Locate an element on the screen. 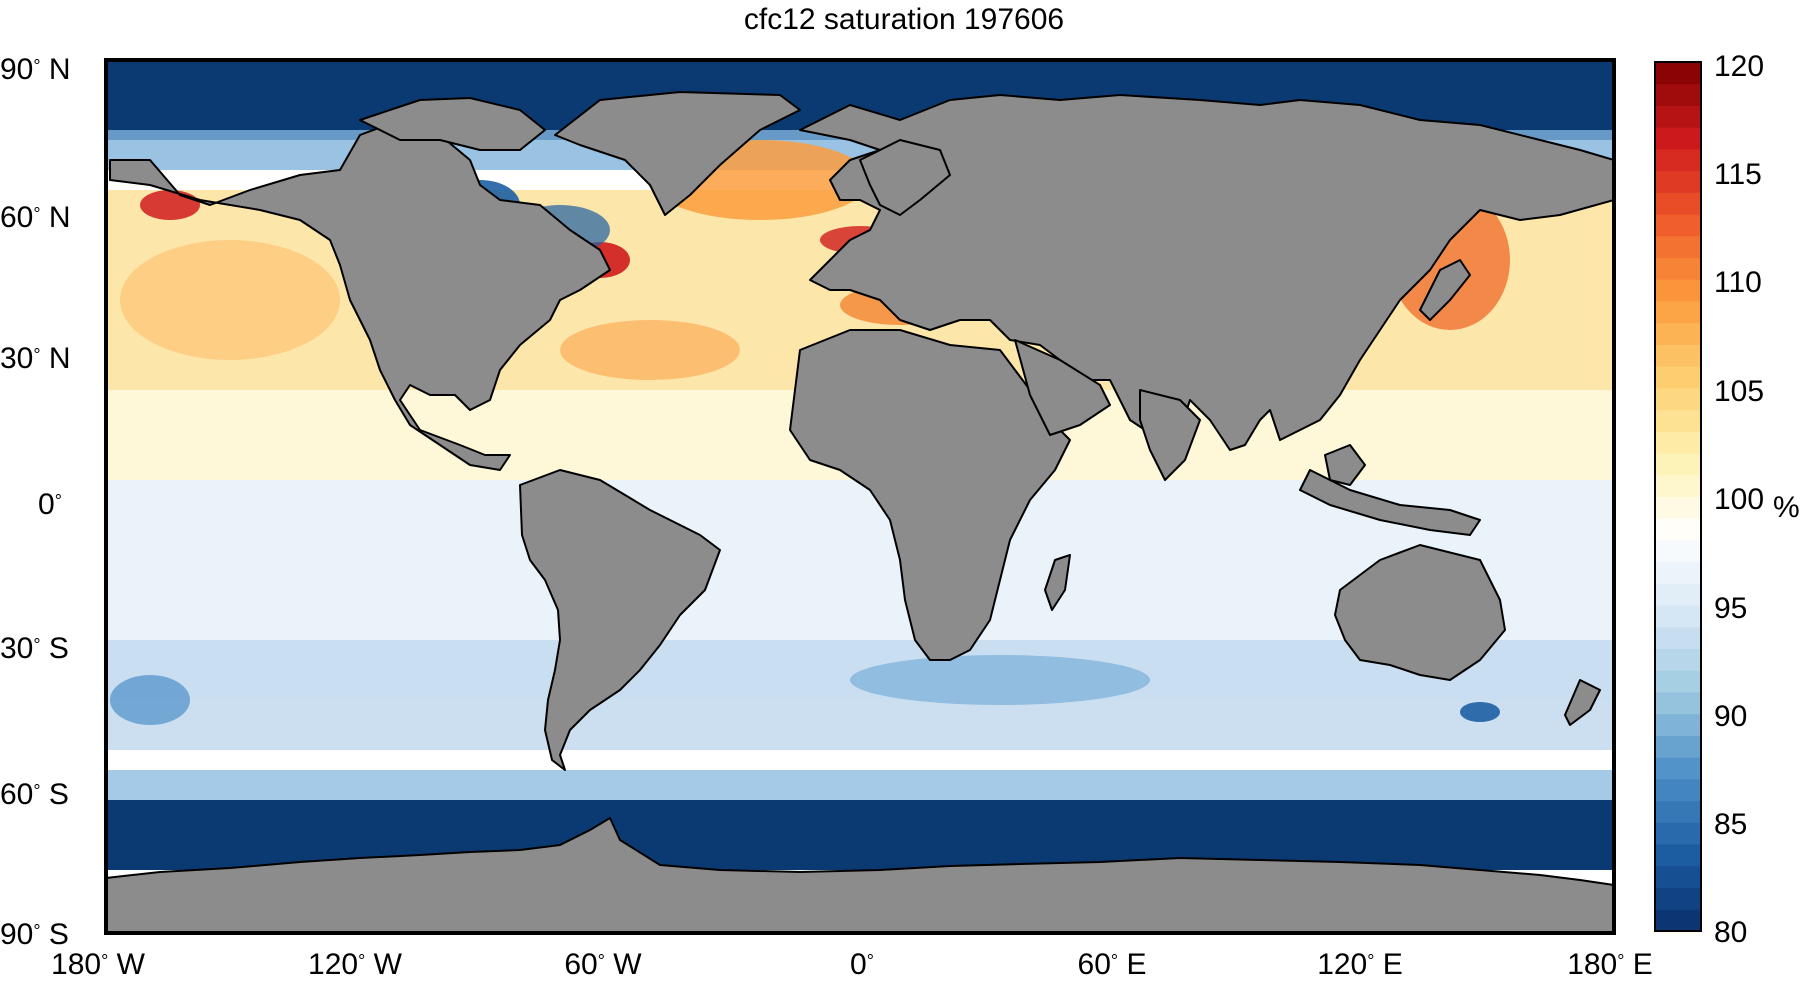 This screenshot has width=1808, height=984. map-title: cfc12 saturation 197606 is located at coordinates (904, 19).